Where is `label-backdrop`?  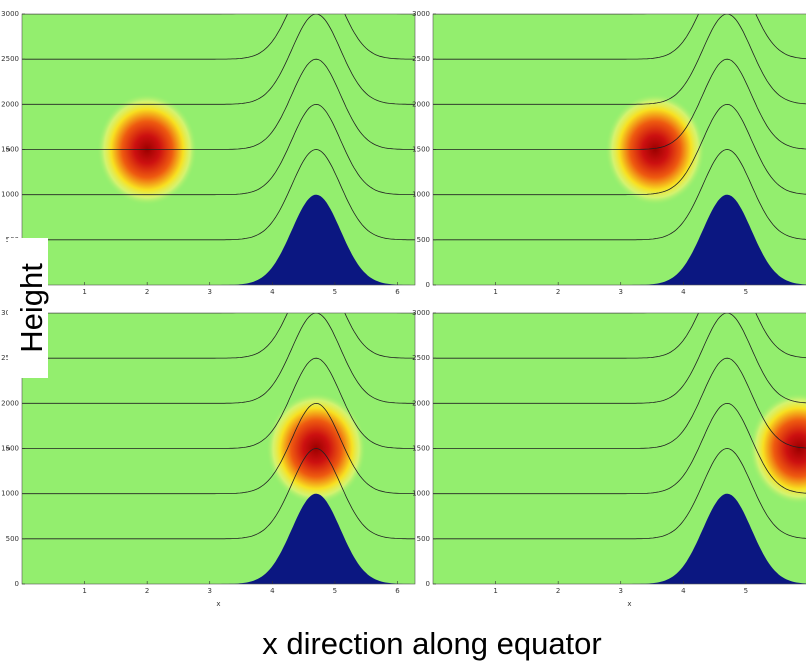
label-backdrop is located at coordinates (28, 308).